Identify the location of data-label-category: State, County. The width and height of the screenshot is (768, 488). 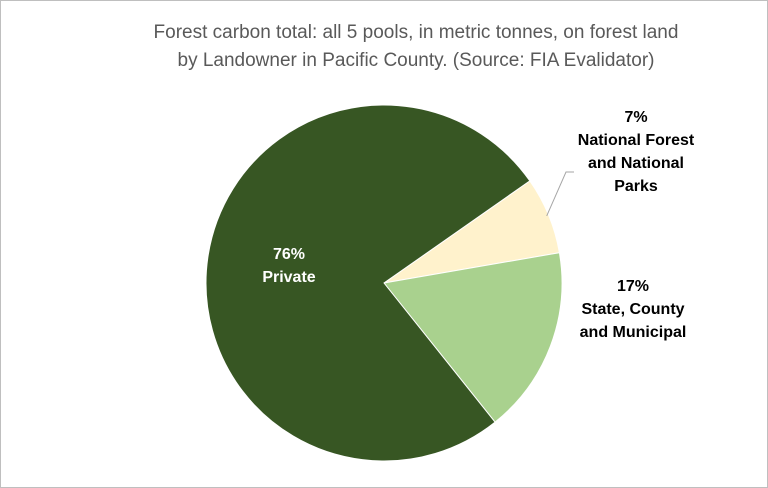
(632, 309).